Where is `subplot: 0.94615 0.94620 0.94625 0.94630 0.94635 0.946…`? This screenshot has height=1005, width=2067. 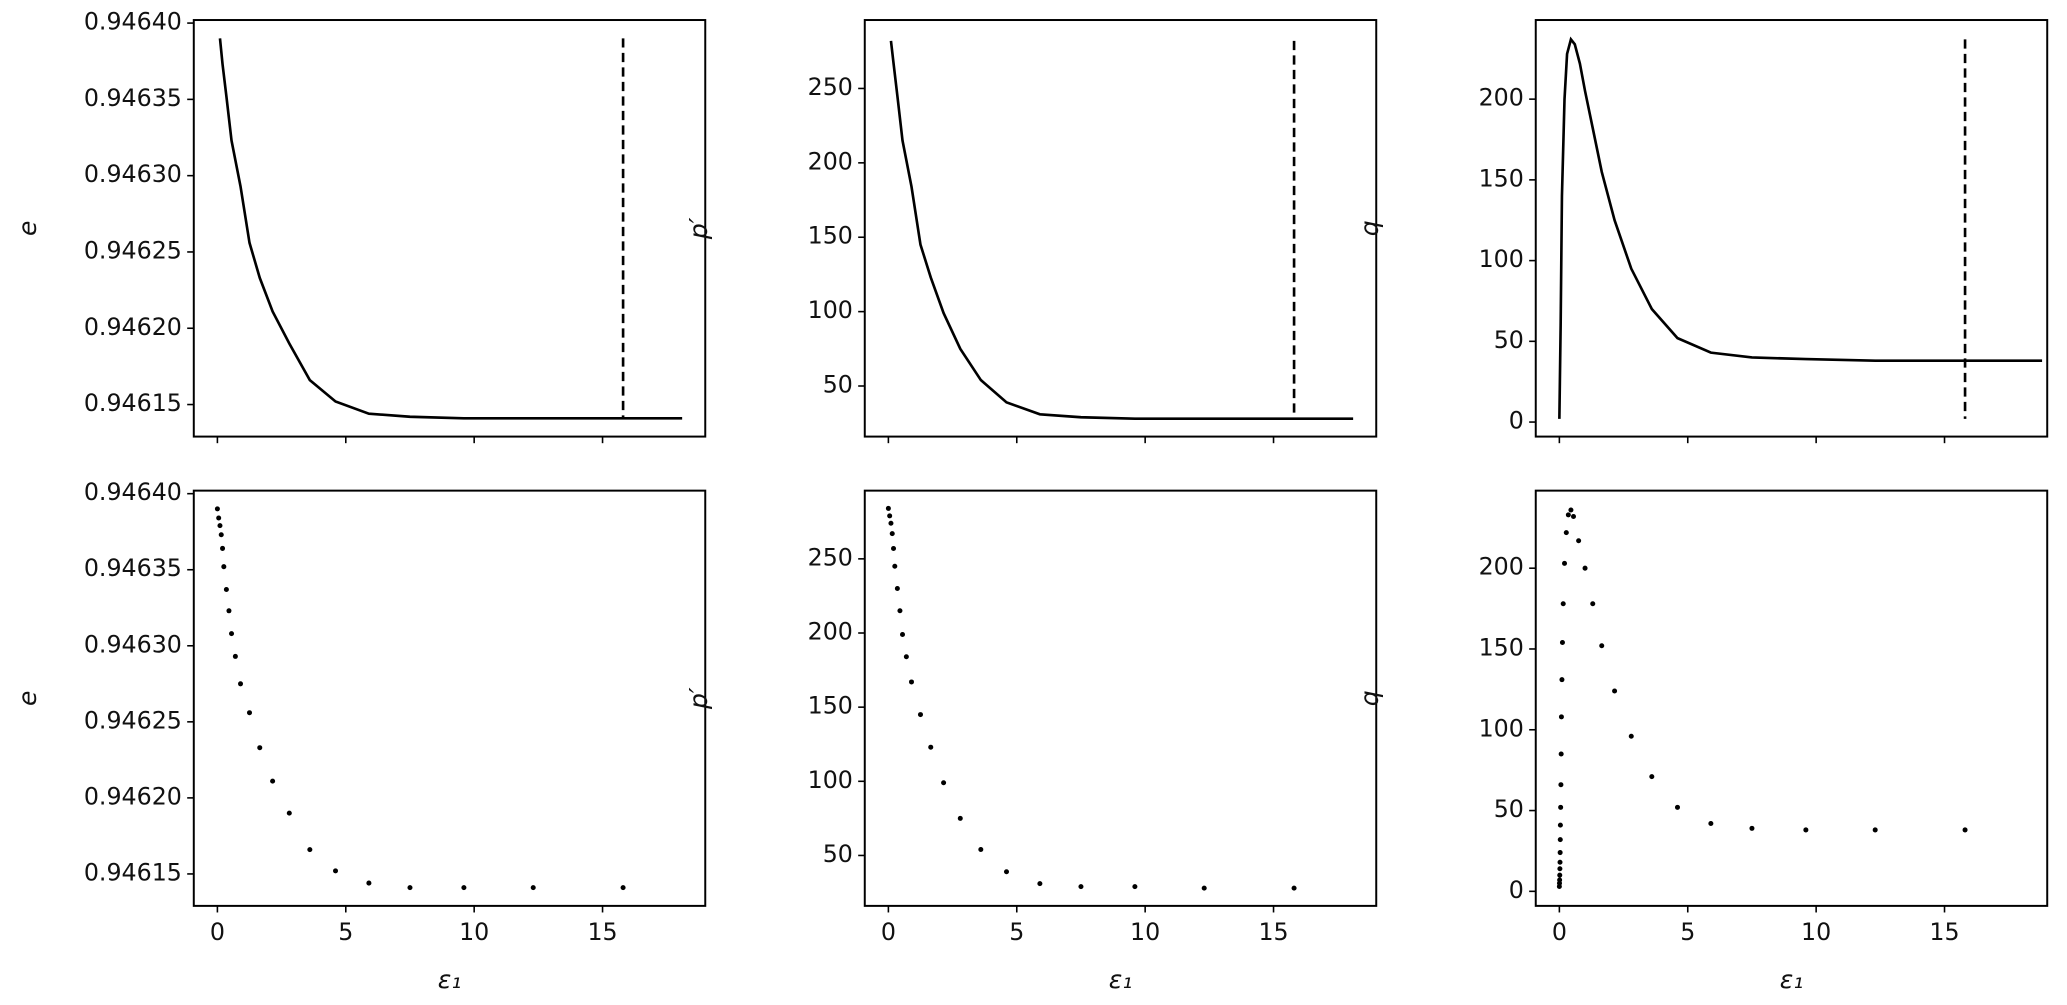 subplot: 0.94615 0.94620 0.94625 0.94630 0.94635 0.946… is located at coordinates (360, 226).